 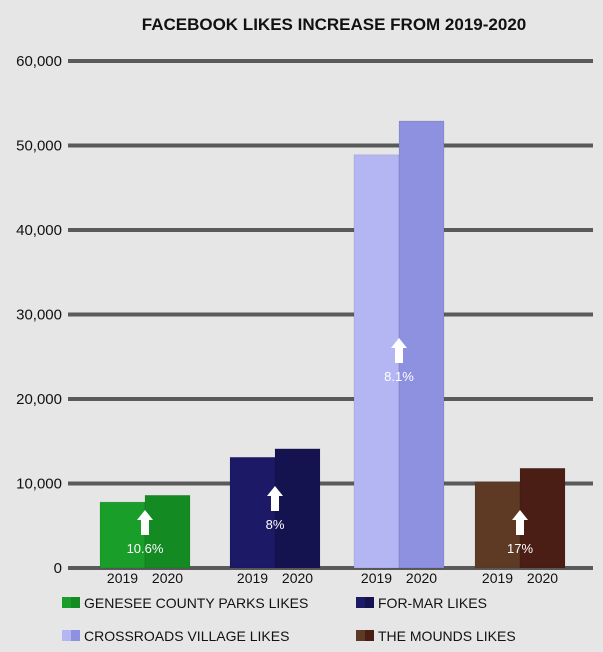 I want to click on legend-label: FOR-MAR LIKES, so click(x=432, y=603).